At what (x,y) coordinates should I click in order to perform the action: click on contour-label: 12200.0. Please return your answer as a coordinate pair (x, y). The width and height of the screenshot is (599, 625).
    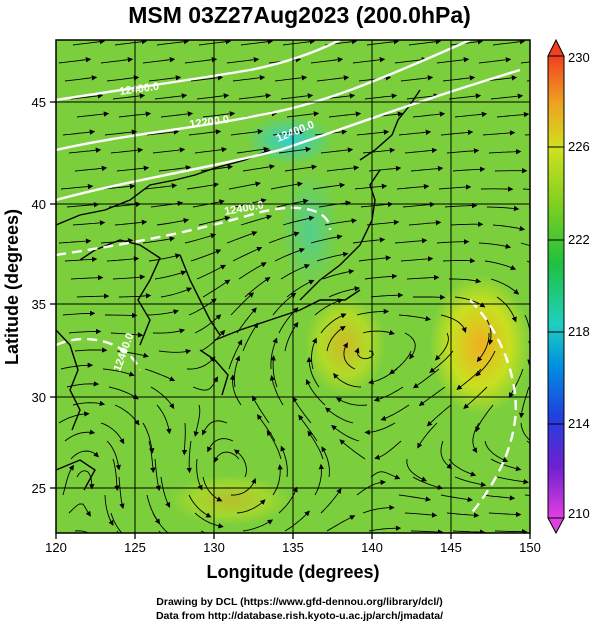
    Looking at the image, I should click on (209, 122).